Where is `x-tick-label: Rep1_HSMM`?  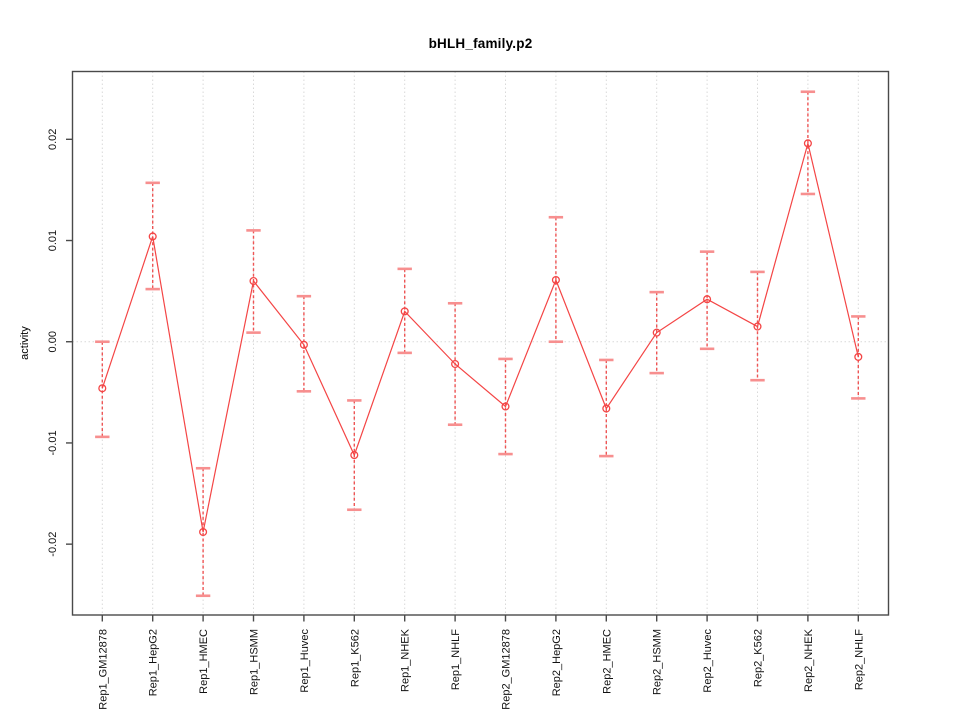
x-tick-label: Rep1_HSMM is located at coordinates (255, 662).